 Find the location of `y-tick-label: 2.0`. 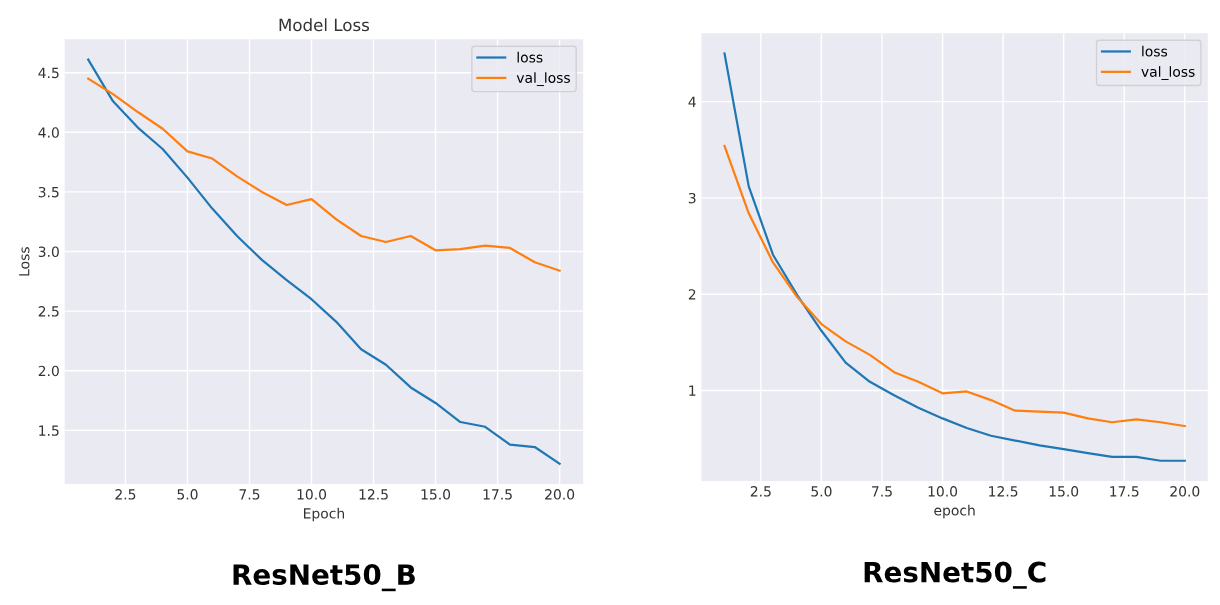

y-tick-label: 2.0 is located at coordinates (48, 371).